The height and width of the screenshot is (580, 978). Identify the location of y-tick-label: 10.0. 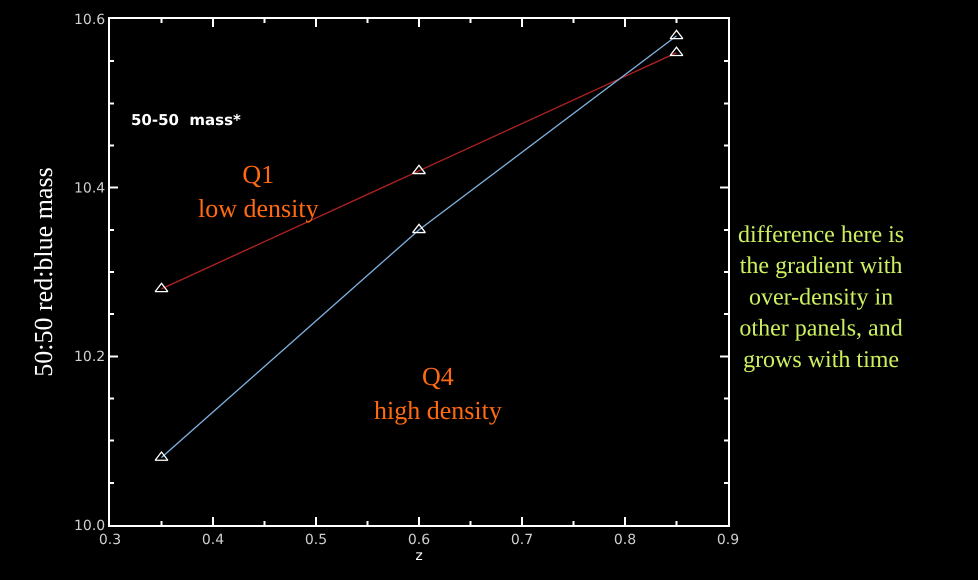
(90, 526).